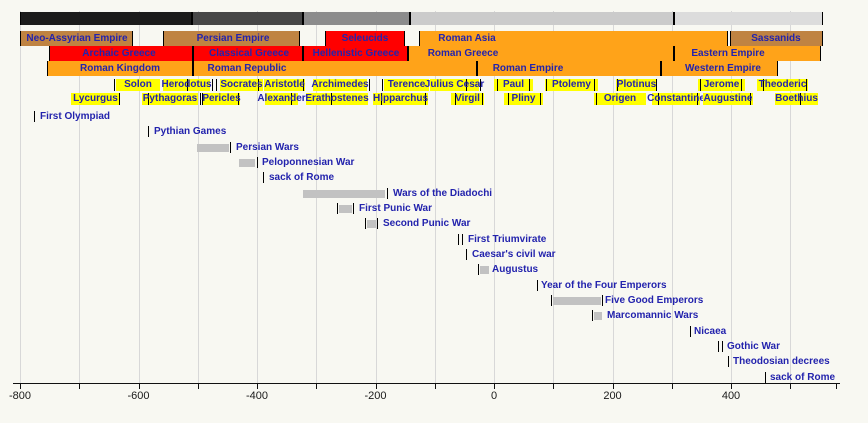 The width and height of the screenshot is (868, 423). I want to click on person-label: Socrates, so click(241, 84).